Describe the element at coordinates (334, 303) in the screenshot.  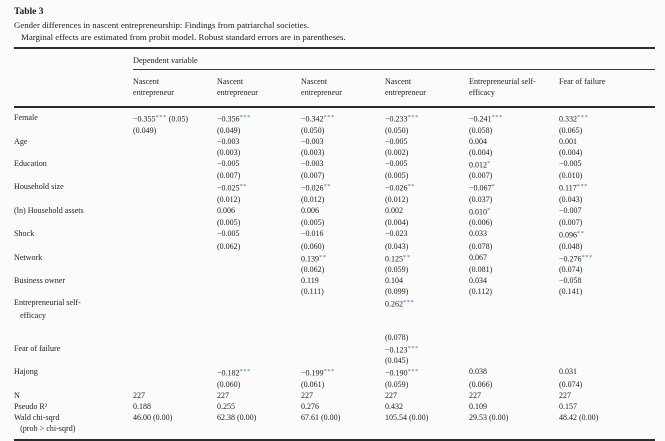
I see `table-row: Entrepreneurial self- 0.262***` at that location.